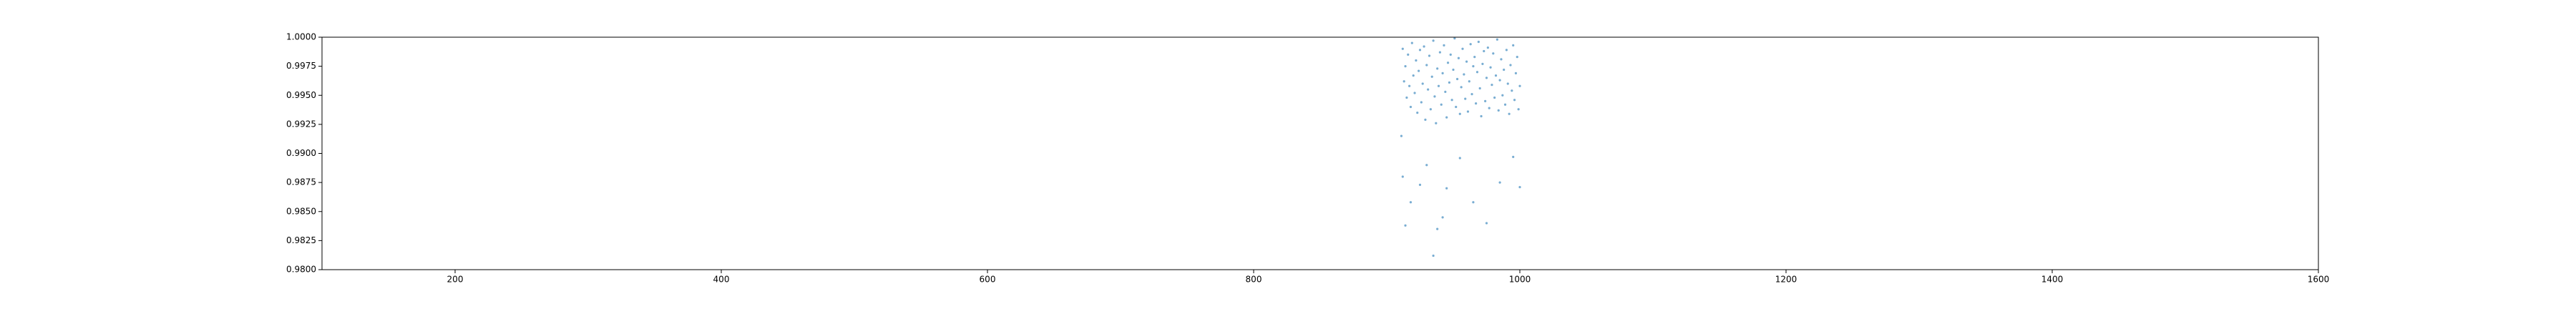  I want to click on y-tick-label: 1.0000, so click(301, 37).